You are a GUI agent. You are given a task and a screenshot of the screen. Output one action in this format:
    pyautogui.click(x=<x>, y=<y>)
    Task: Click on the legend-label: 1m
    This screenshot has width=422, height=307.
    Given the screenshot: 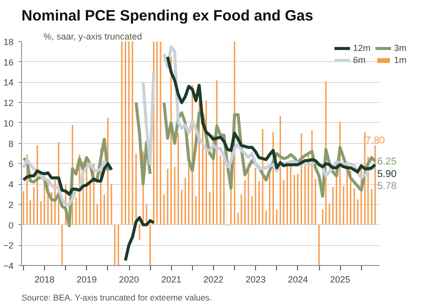 What is the action you would take?
    pyautogui.click(x=401, y=60)
    